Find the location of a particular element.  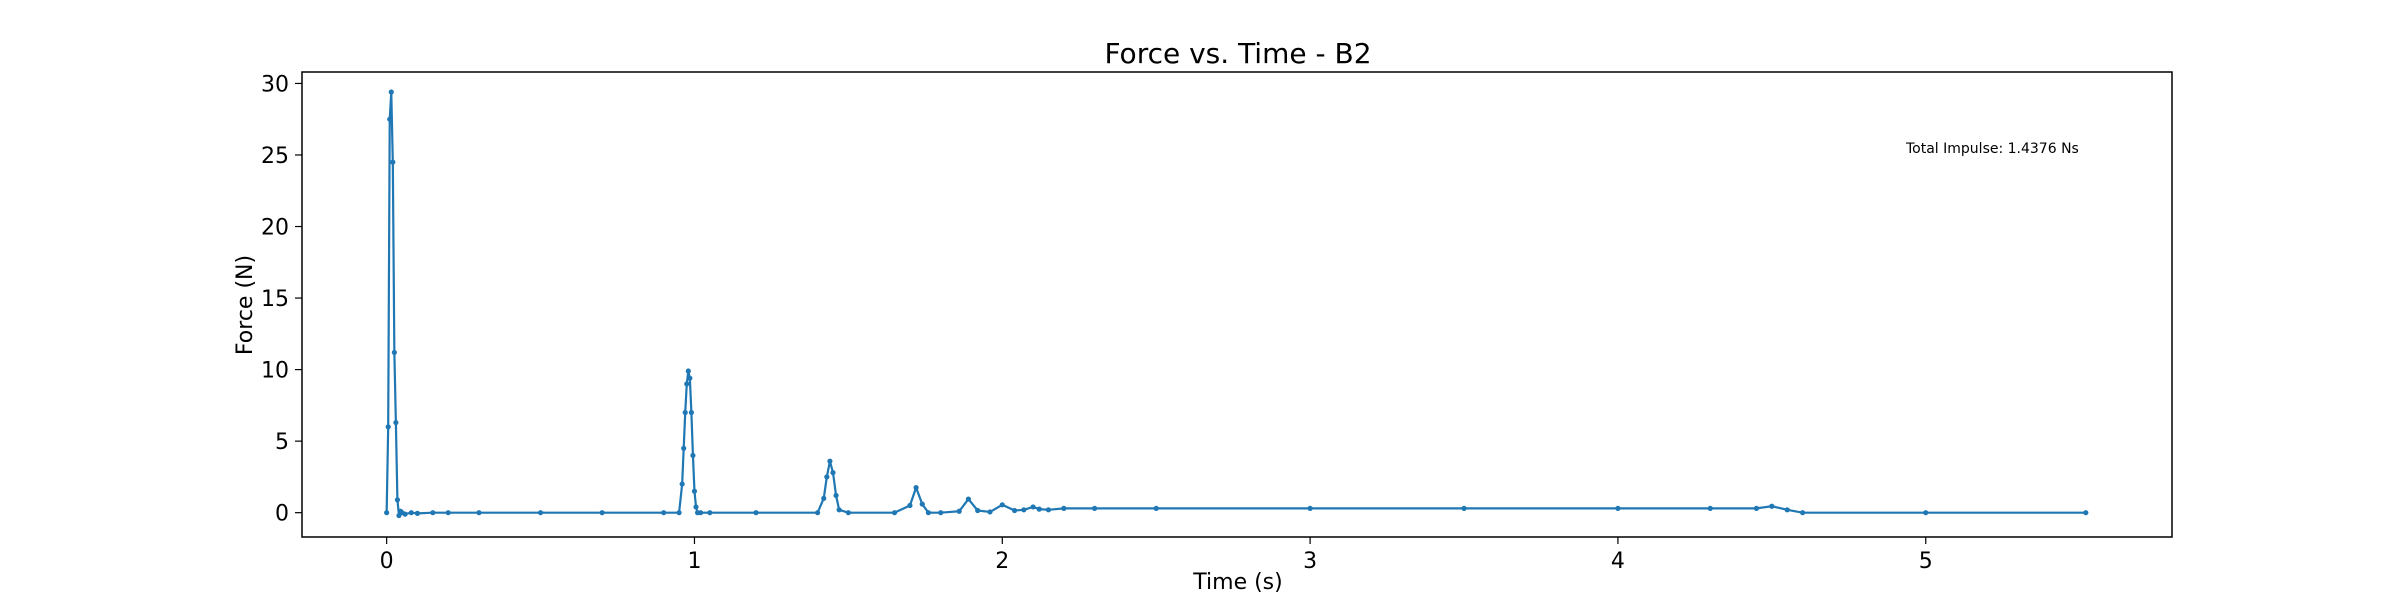

y-tick-label: 5 is located at coordinates (282, 442).